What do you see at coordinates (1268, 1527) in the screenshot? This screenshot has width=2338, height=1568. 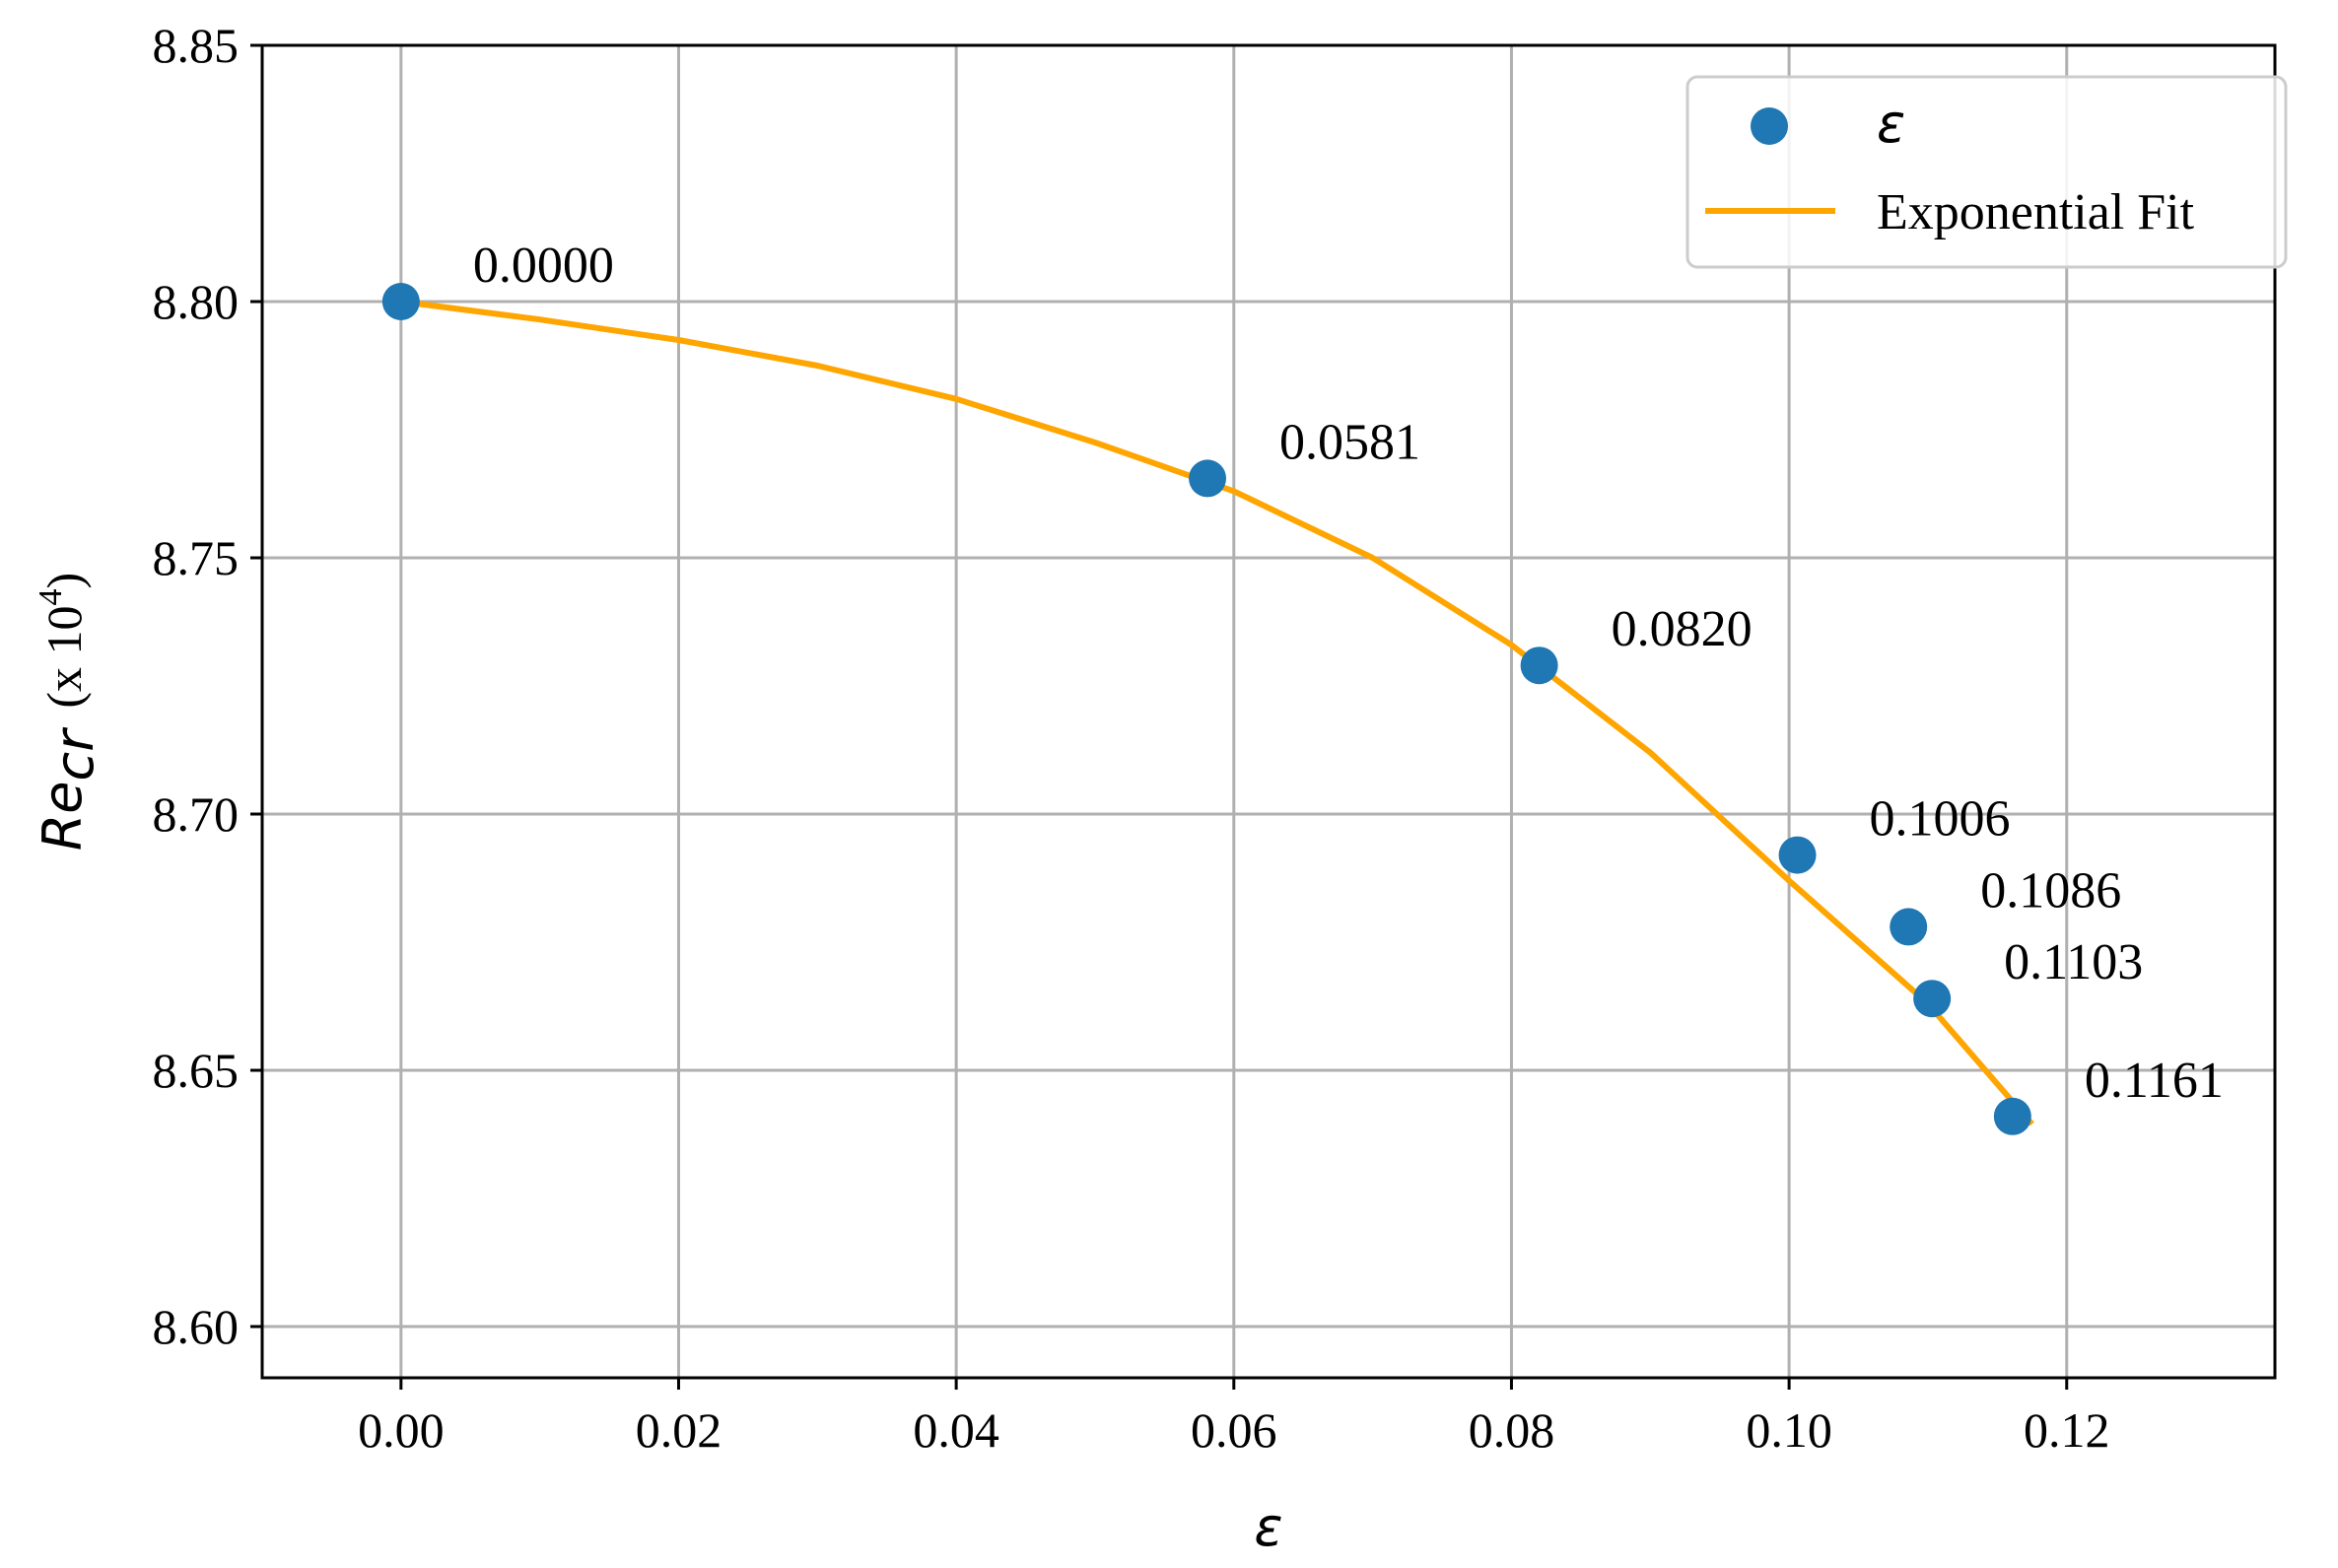 I see `x-axis-label: ε` at bounding box center [1268, 1527].